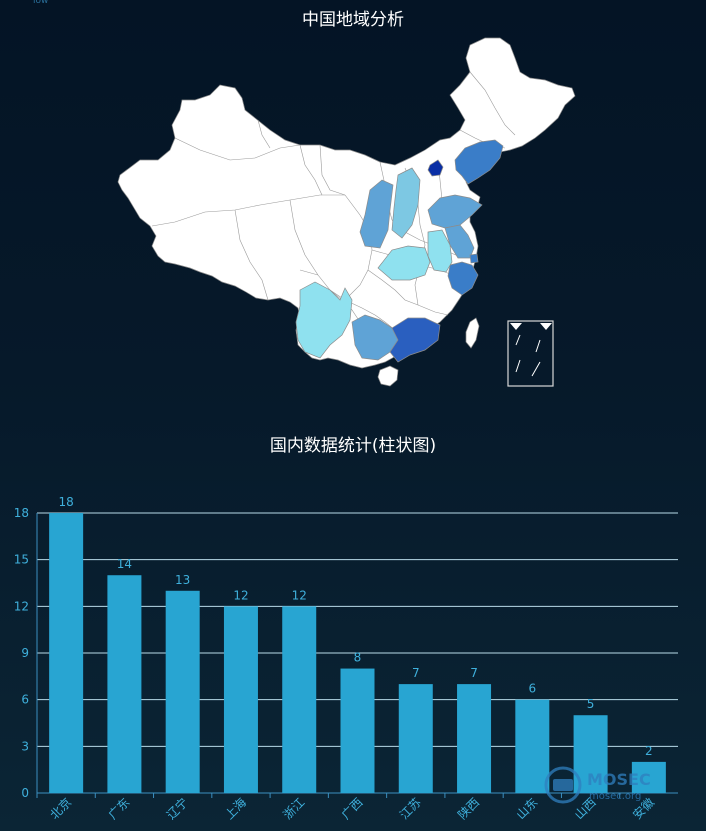 The width and height of the screenshot is (706, 831). What do you see at coordinates (415, 340) in the screenshot?
I see `map-guangdong` at bounding box center [415, 340].